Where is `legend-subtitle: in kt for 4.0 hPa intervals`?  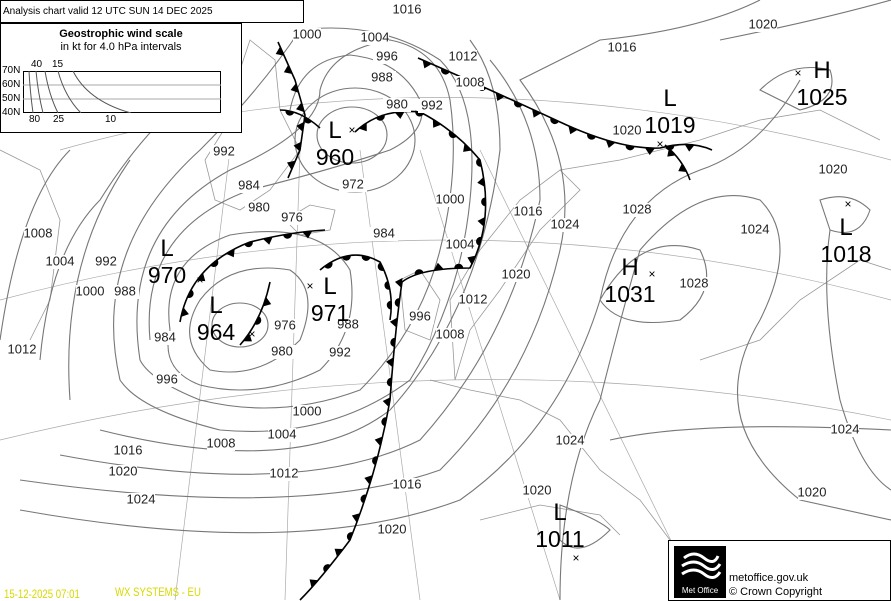
legend-subtitle: in kt for 4.0 hPa intervals is located at coordinates (121, 47).